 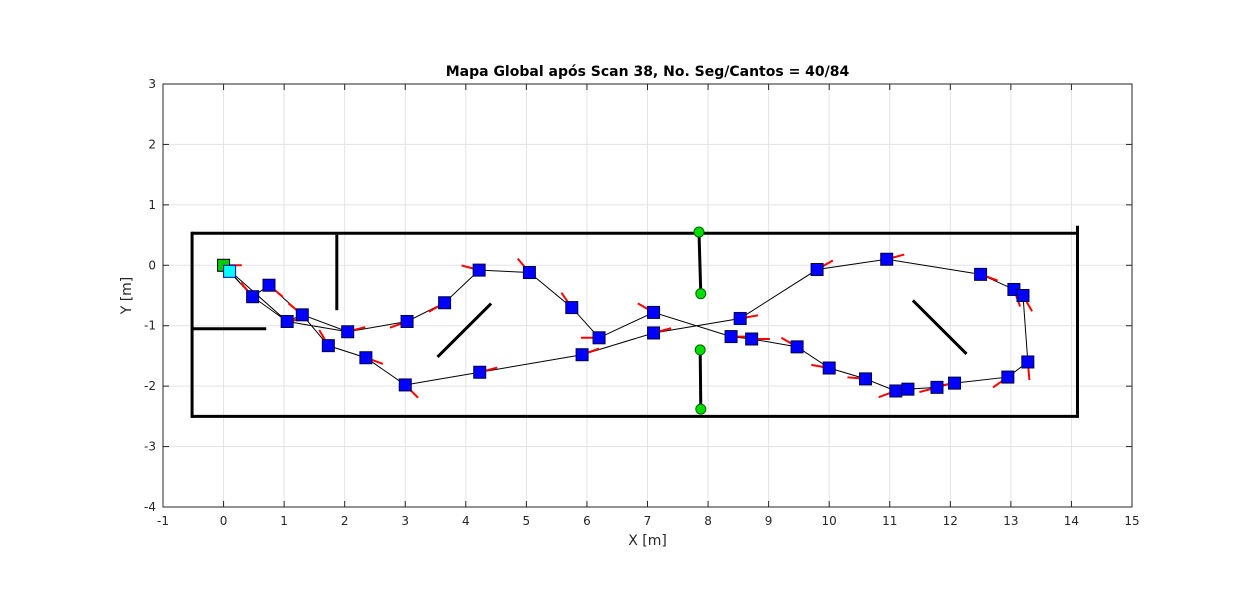 I want to click on x-tick-label: 5, so click(x=527, y=521).